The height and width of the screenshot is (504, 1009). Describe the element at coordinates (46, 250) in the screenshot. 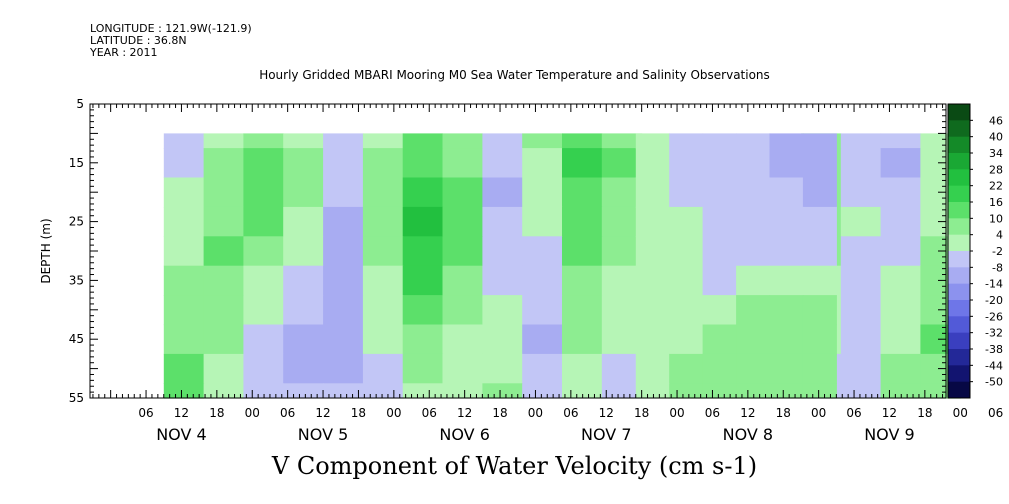

I see `y-axis-label: DEPTH (m)` at that location.